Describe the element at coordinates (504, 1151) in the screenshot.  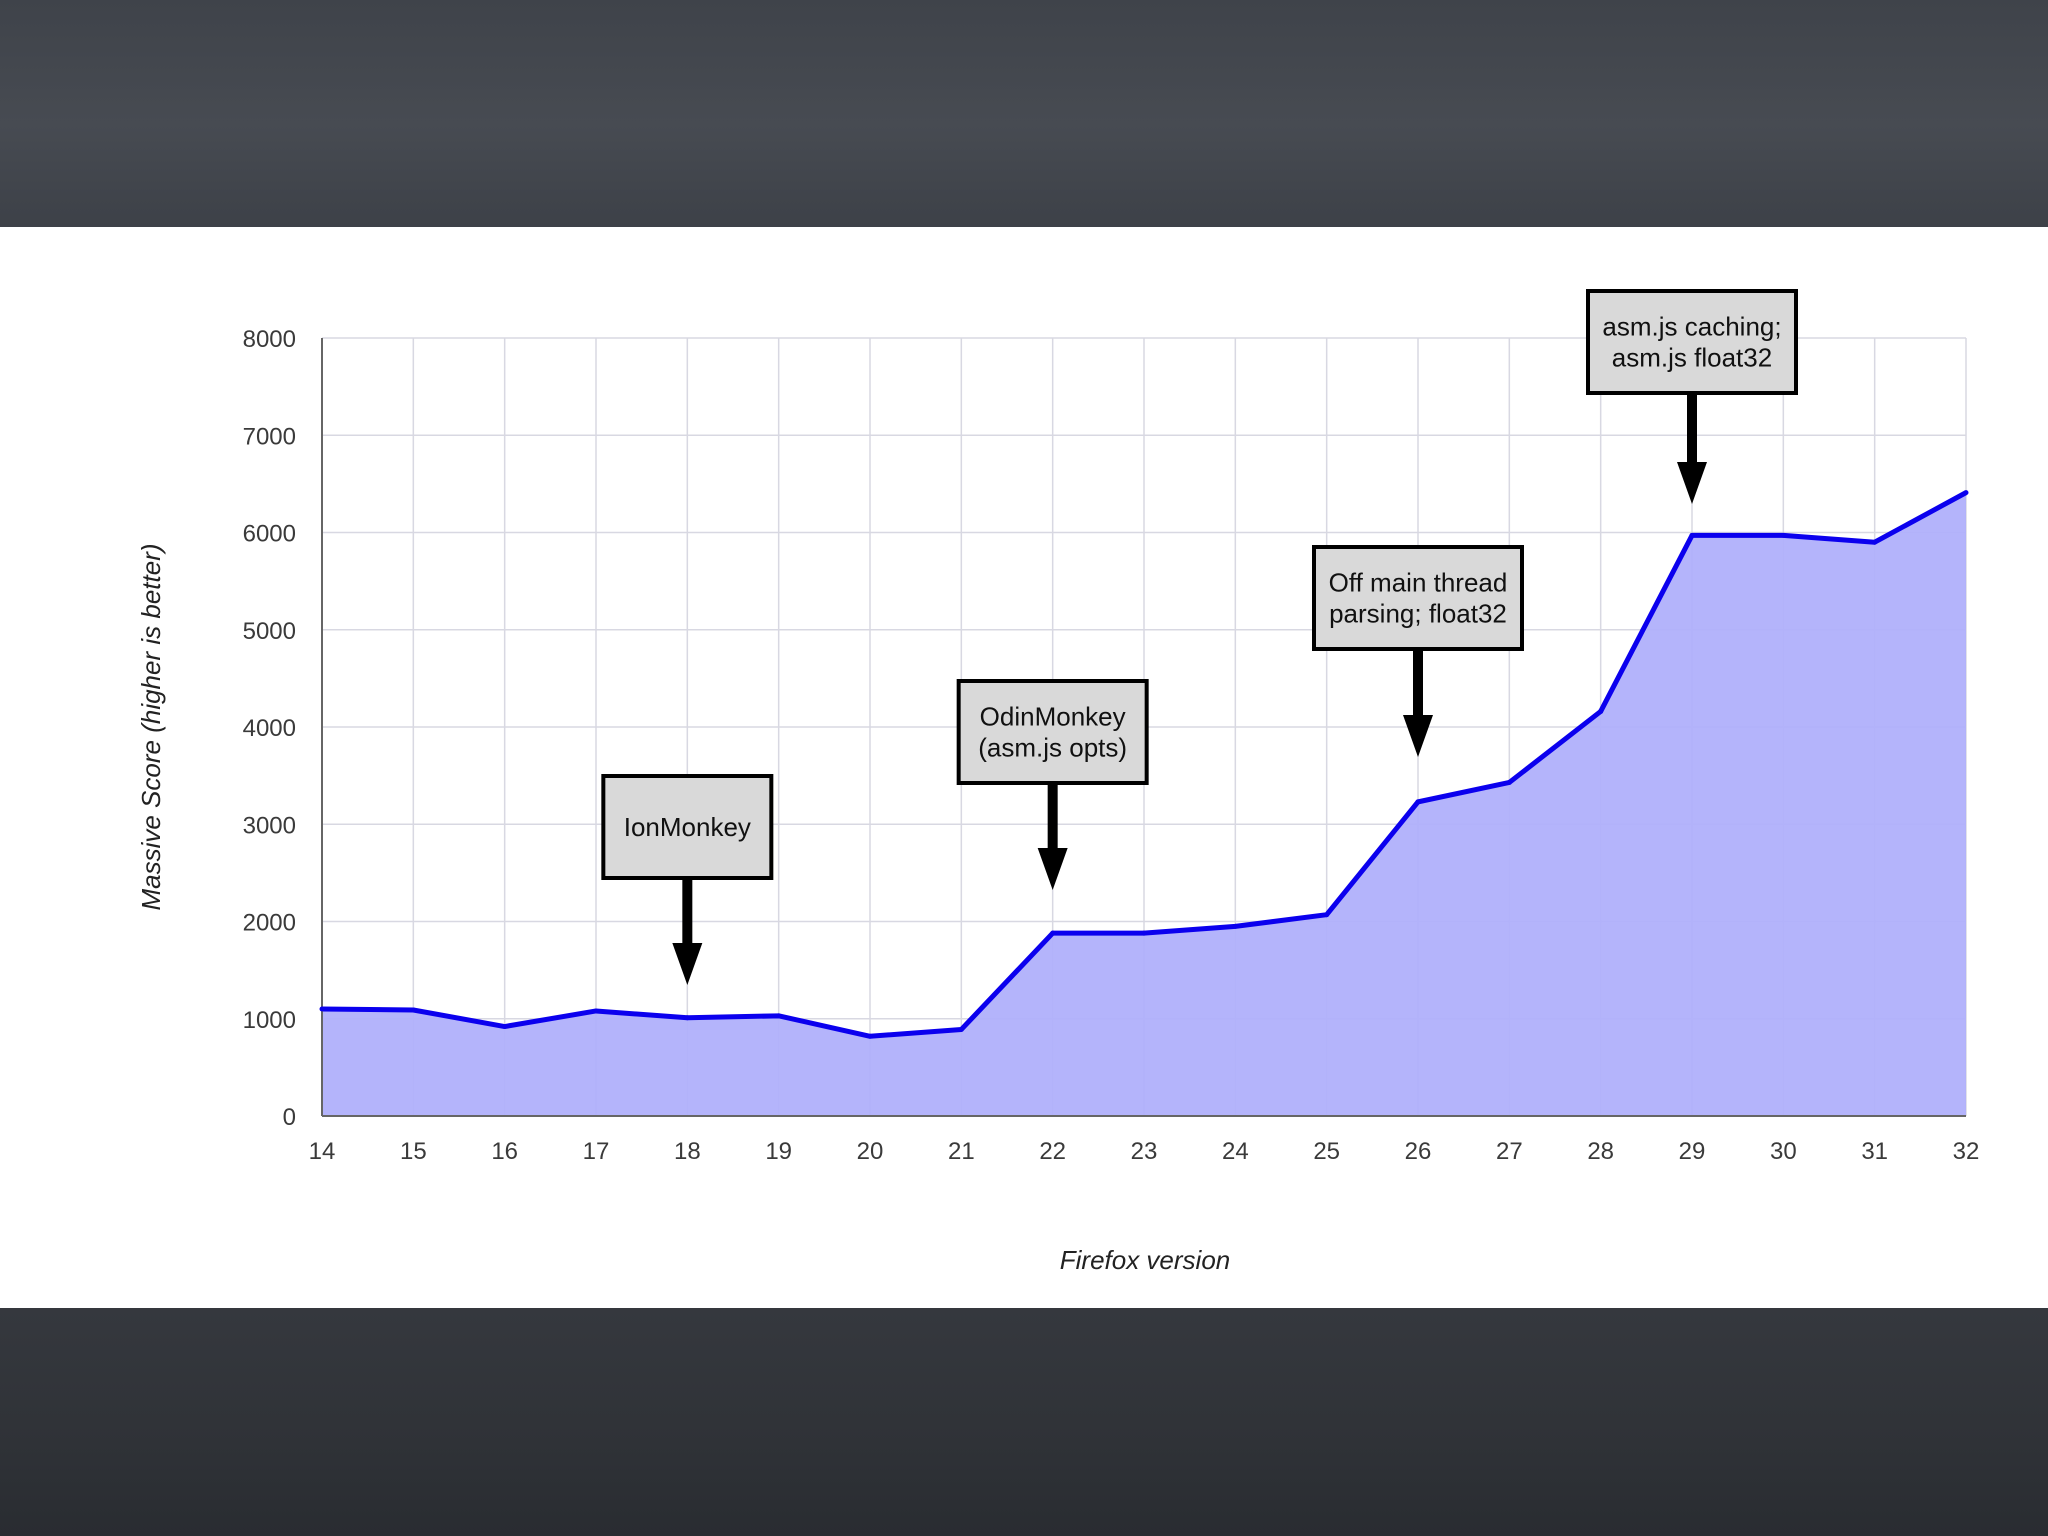
I see `x-tick-label-16: 16` at that location.